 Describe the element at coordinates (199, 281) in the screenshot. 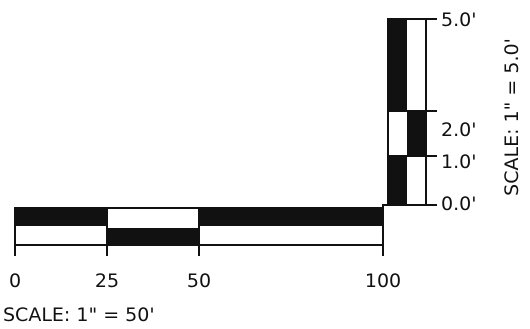

I see `h-tick-label-50: 50` at that location.